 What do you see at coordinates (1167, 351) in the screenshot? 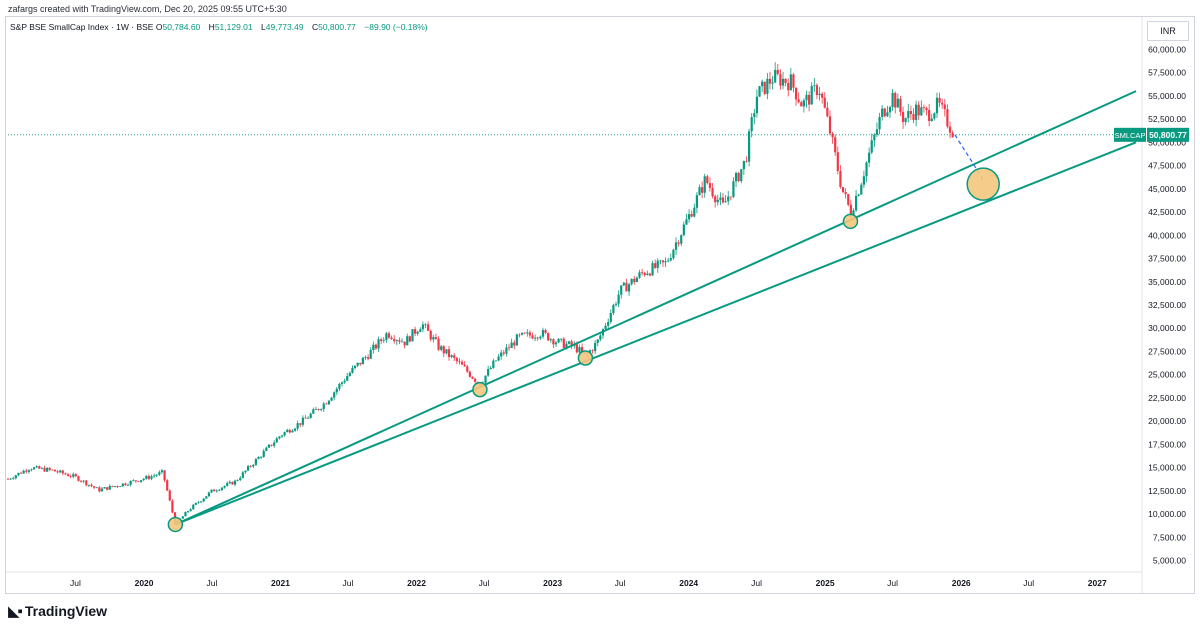
I see `y-tick-label: 27,500.00` at bounding box center [1167, 351].